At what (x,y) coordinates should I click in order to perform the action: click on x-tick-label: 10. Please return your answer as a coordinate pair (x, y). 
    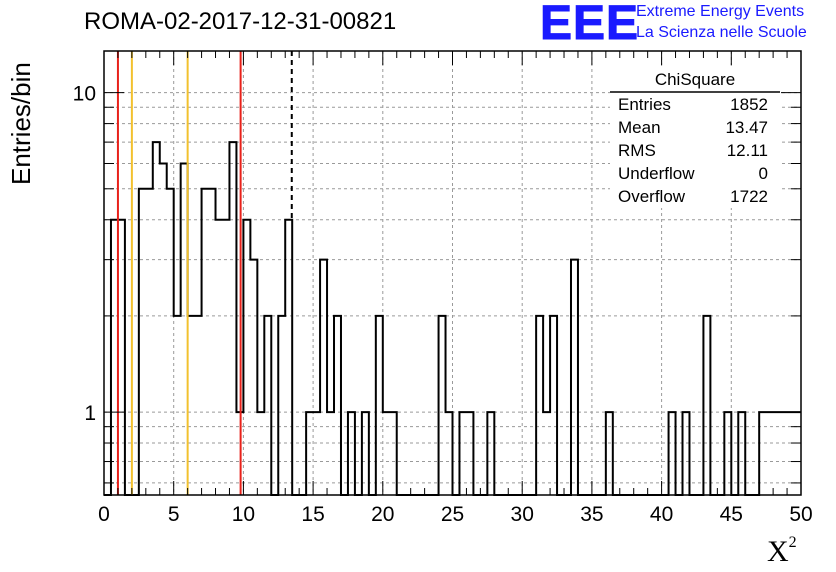
    Looking at the image, I should click on (243, 514).